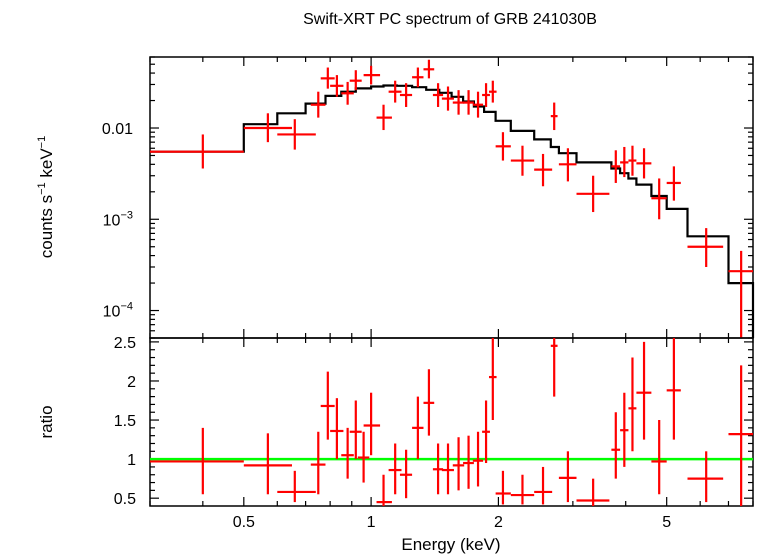 The image size is (758, 556). Describe the element at coordinates (46, 226) in the screenshot. I see `y-axis-unit-counts: counts s` at that location.